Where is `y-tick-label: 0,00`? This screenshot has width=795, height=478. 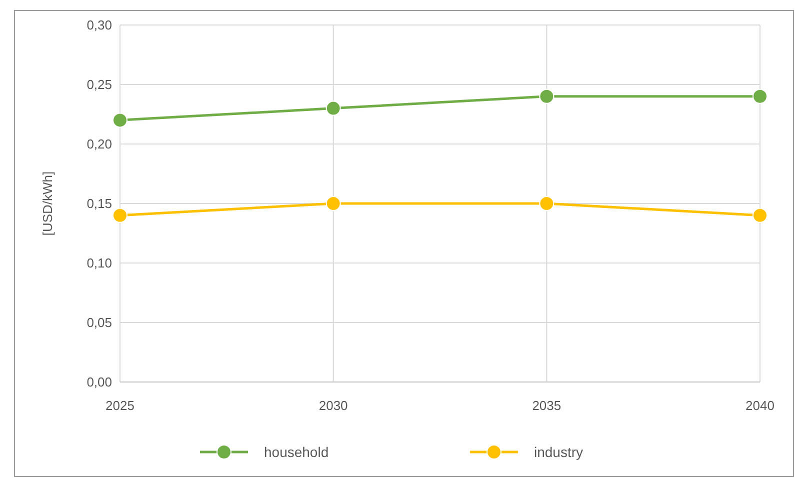
y-tick-label: 0,00 is located at coordinates (99, 382).